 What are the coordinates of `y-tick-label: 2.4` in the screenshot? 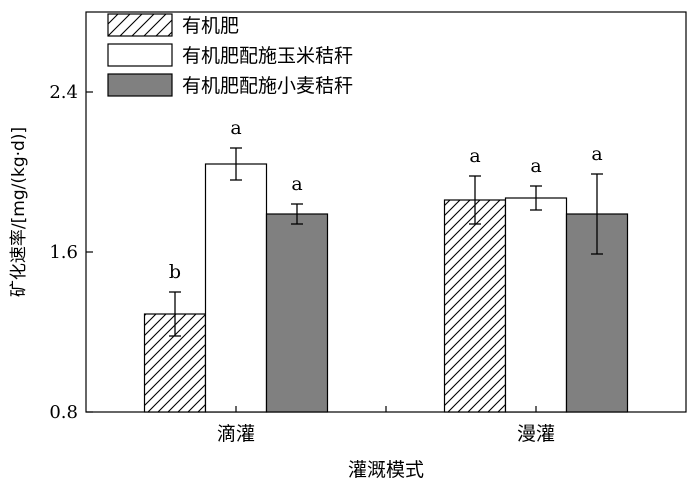 It's located at (63, 92).